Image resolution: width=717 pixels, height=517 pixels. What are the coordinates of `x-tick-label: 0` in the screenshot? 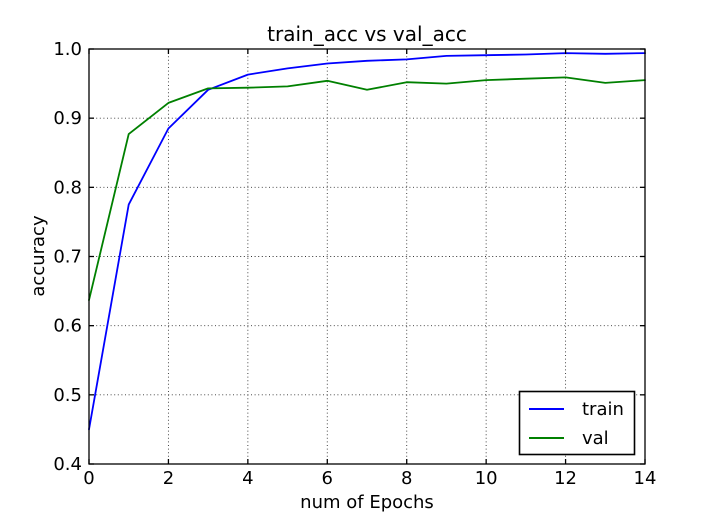 It's located at (88, 478).